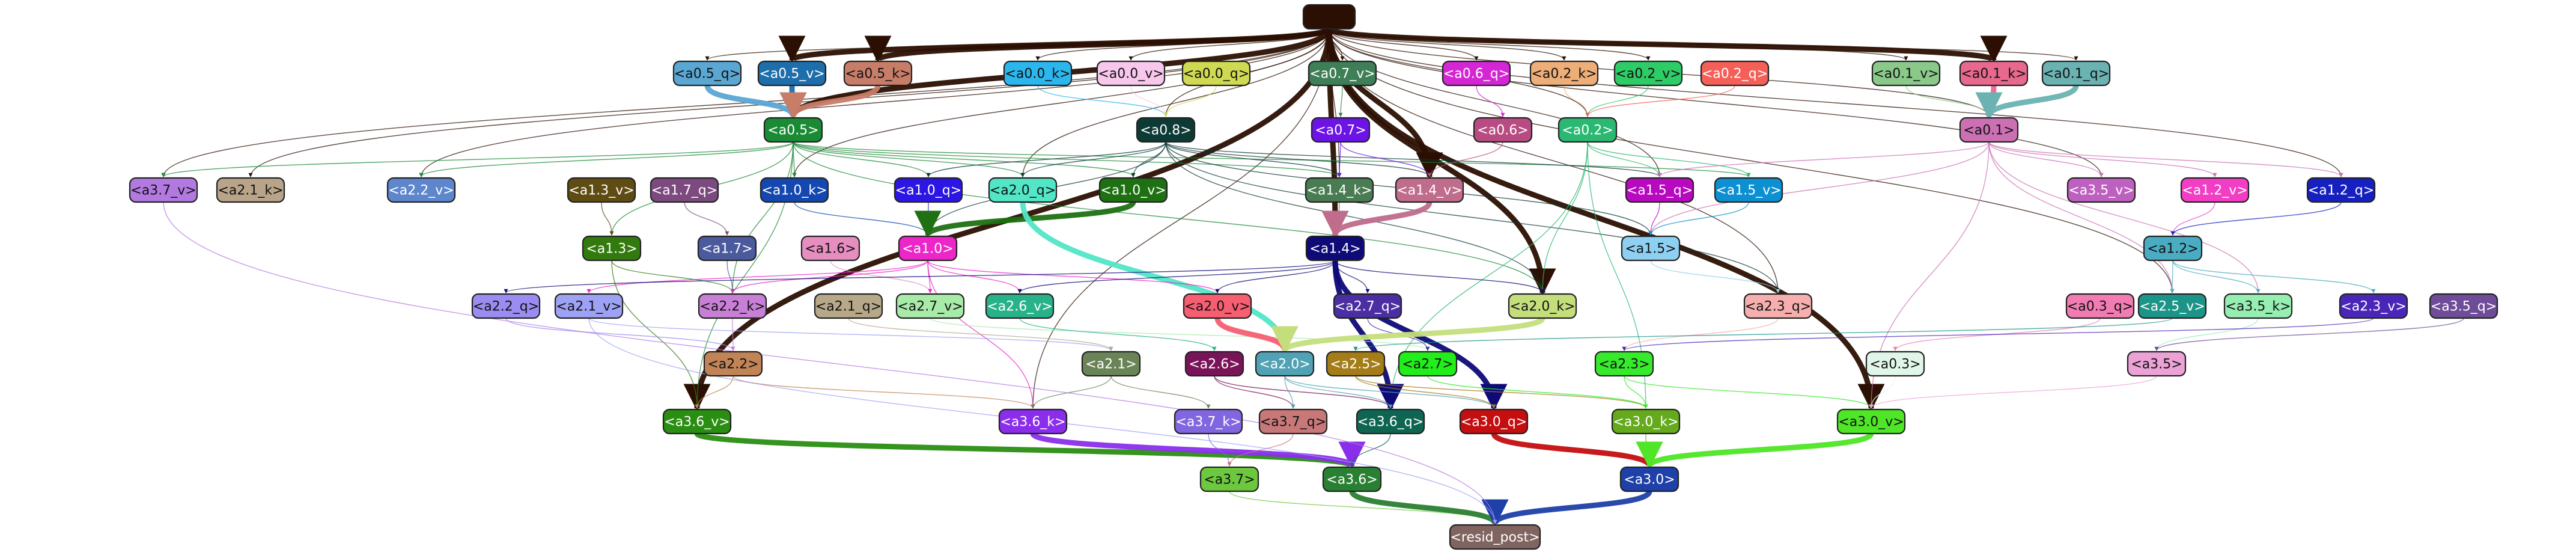 The image size is (2576, 555). What do you see at coordinates (1646, 422) in the screenshot?
I see `node-a3-0-k: <a3.0_k>` at bounding box center [1646, 422].